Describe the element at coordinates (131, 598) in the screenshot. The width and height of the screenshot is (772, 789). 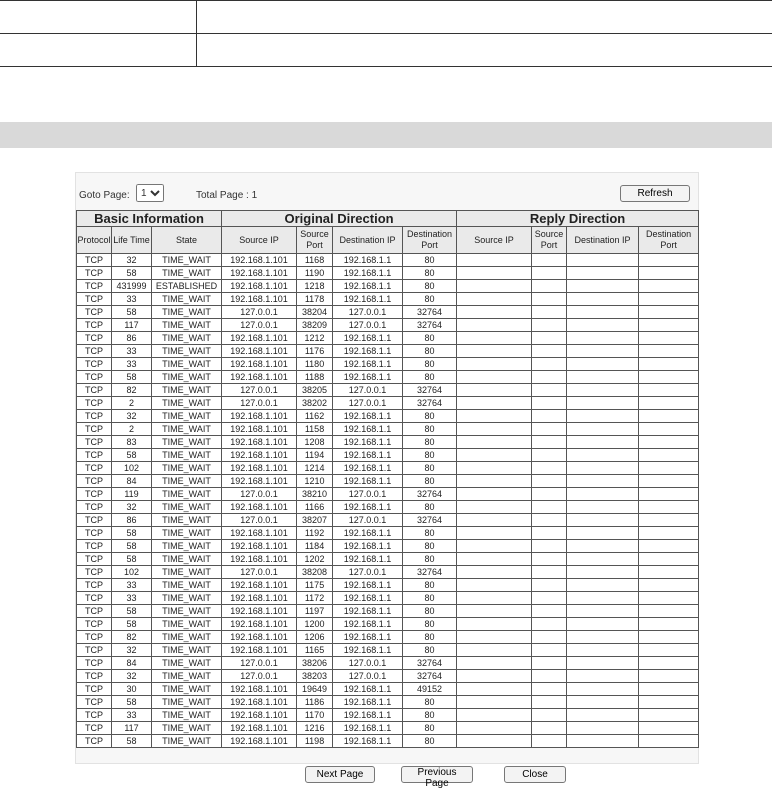
I see `cell: 33` at that location.